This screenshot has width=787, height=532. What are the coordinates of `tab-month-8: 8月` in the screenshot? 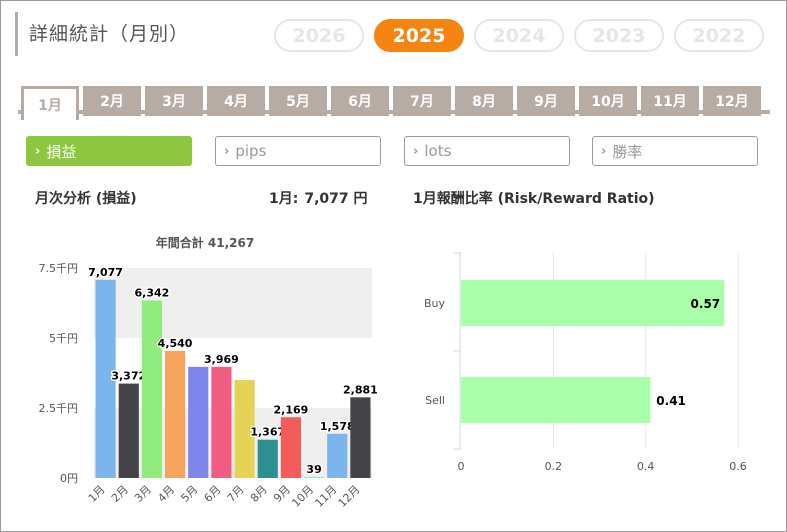 It's located at (484, 101).